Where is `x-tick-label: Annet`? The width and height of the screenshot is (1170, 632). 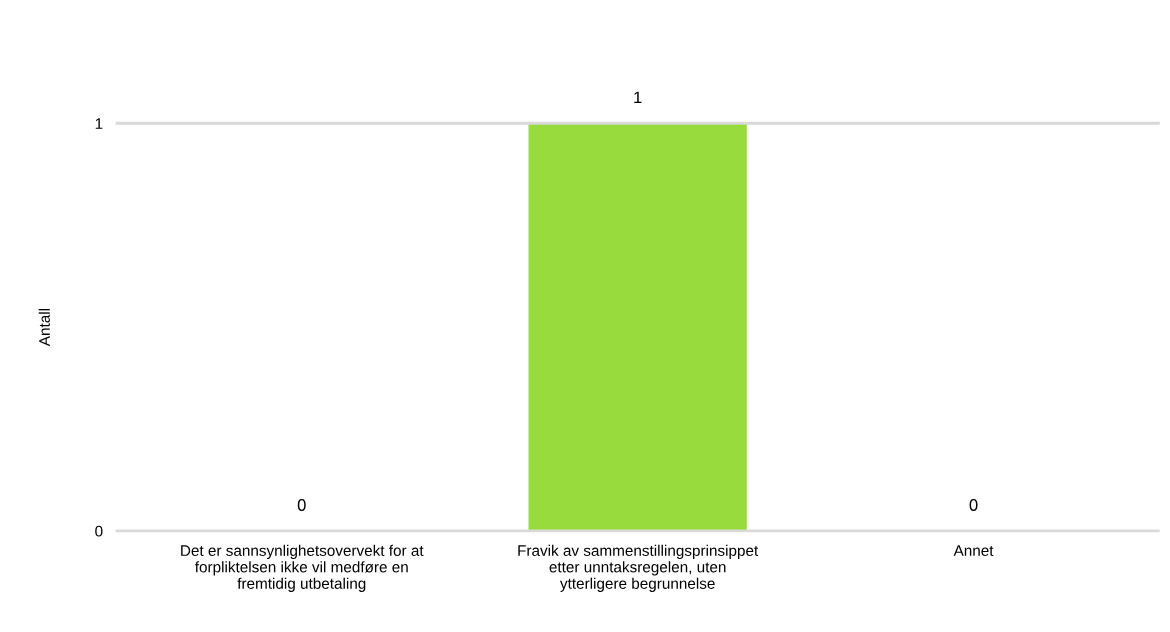
x-tick-label: Annet is located at coordinates (973, 550).